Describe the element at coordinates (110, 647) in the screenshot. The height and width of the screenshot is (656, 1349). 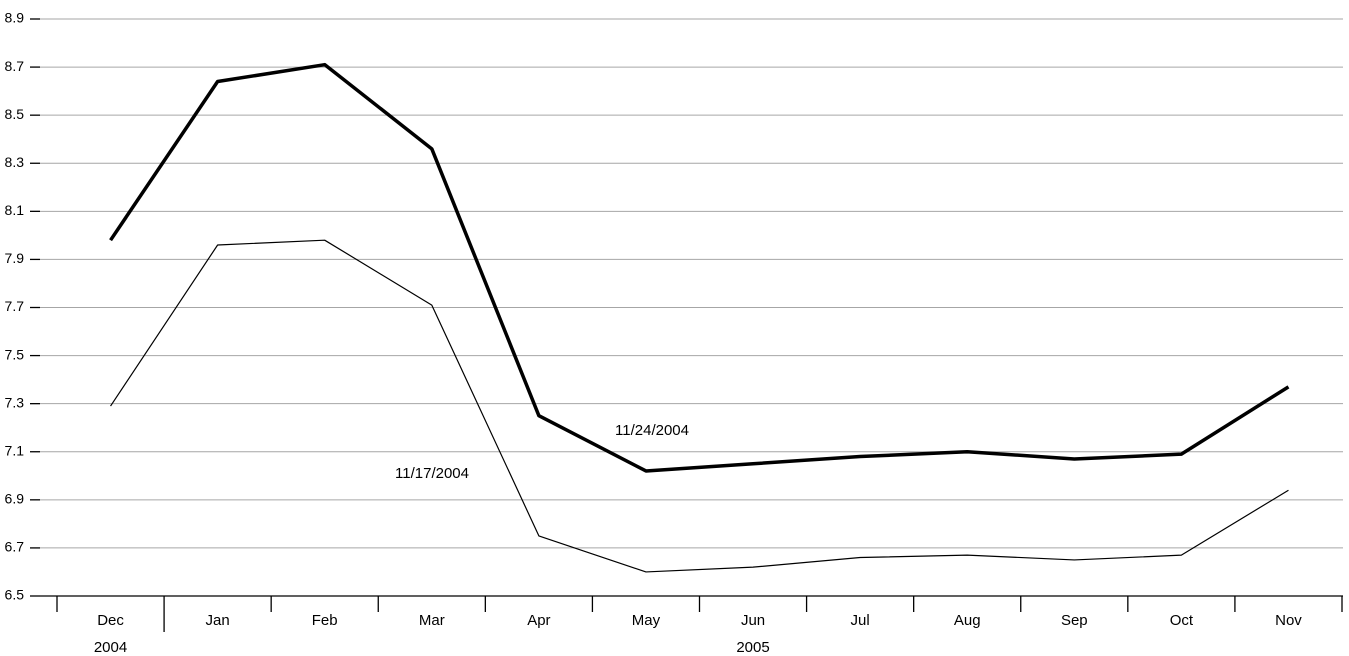
I see `x-group-label: 2004` at that location.